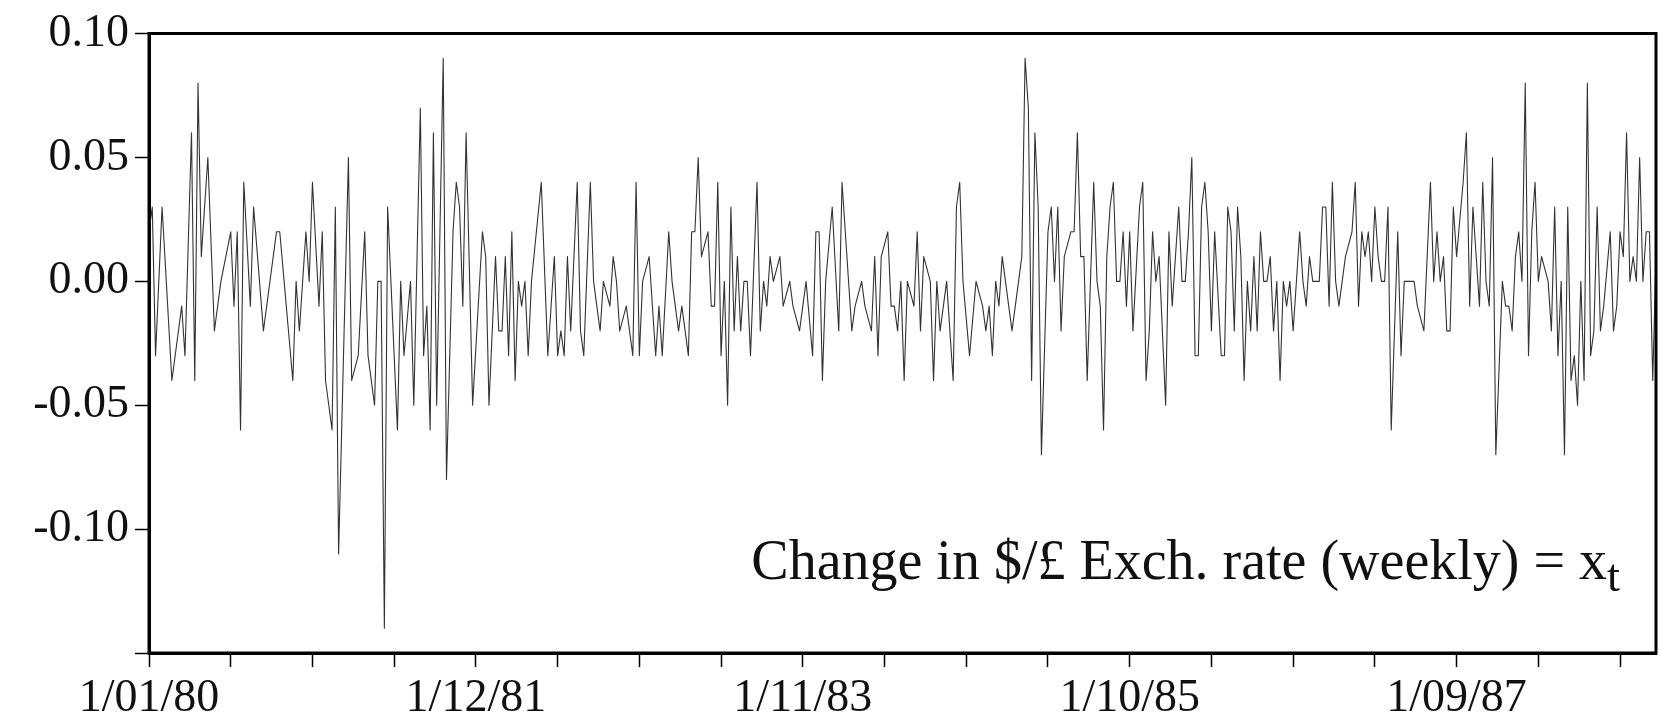 The image size is (1660, 723). What do you see at coordinates (149, 695) in the screenshot?
I see `x-tick-label: 1/01/80` at bounding box center [149, 695].